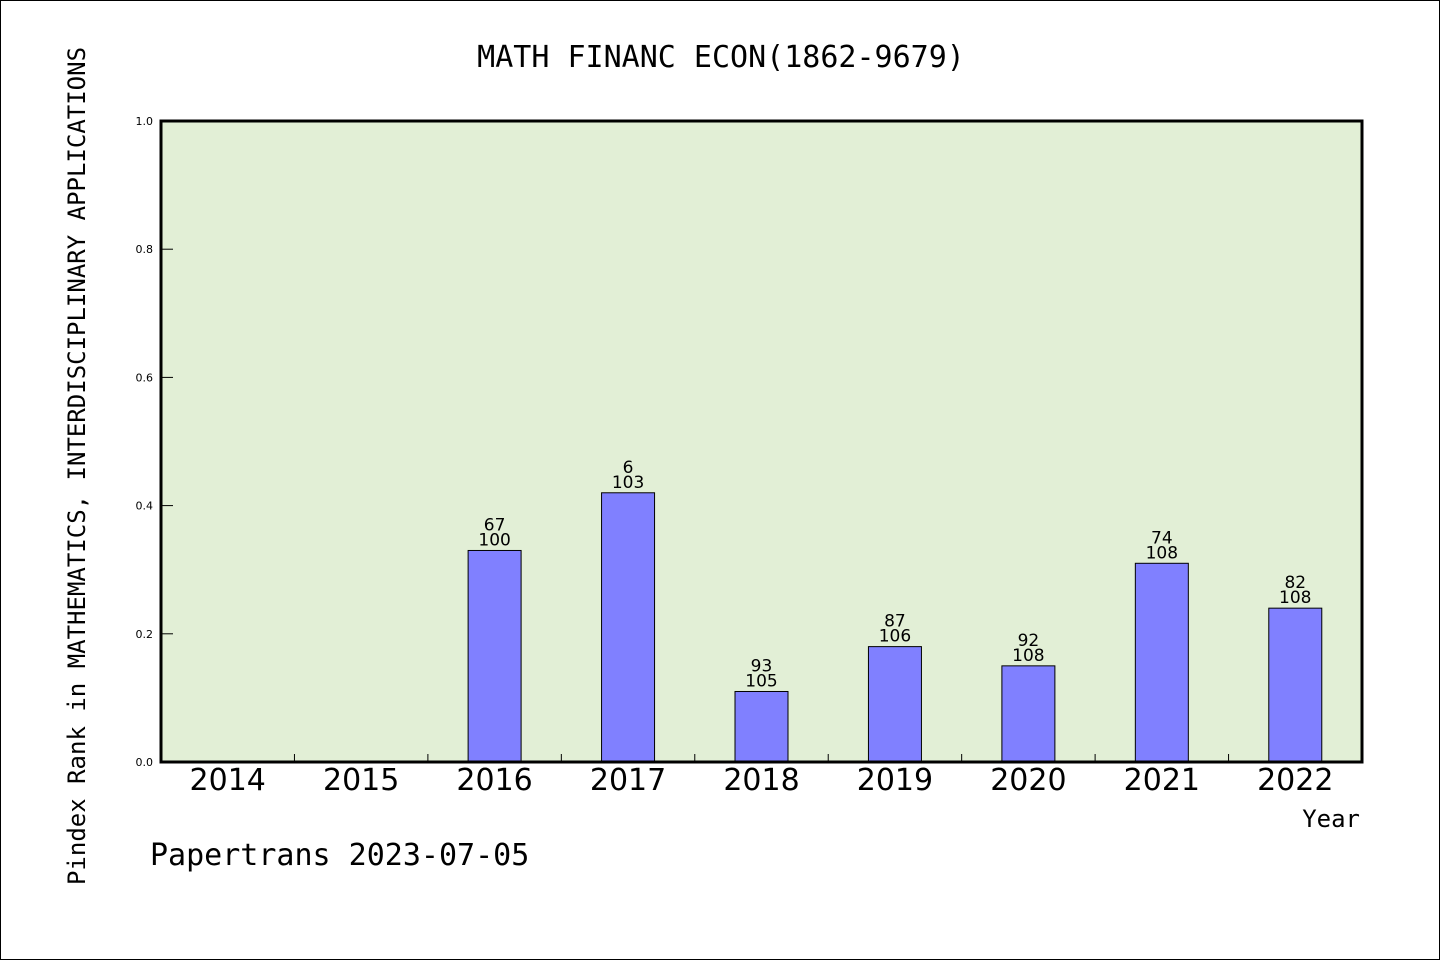 This screenshot has width=1440, height=960. Describe the element at coordinates (895, 622) in the screenshot. I see `bar-label-top: 87` at that location.